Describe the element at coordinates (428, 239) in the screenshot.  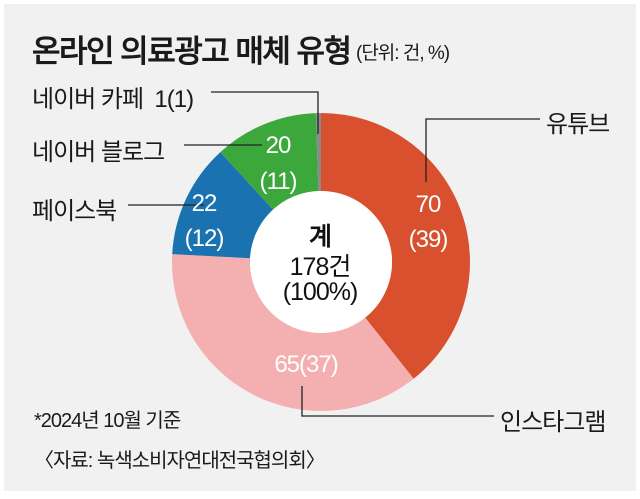
I see `percent-youtube: (39)` at that location.